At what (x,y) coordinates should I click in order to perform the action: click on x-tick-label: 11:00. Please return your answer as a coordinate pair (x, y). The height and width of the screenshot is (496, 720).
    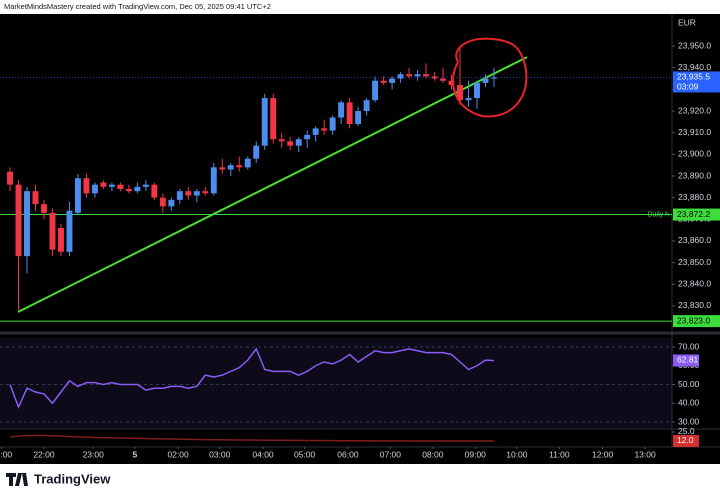
    Looking at the image, I should click on (559, 454).